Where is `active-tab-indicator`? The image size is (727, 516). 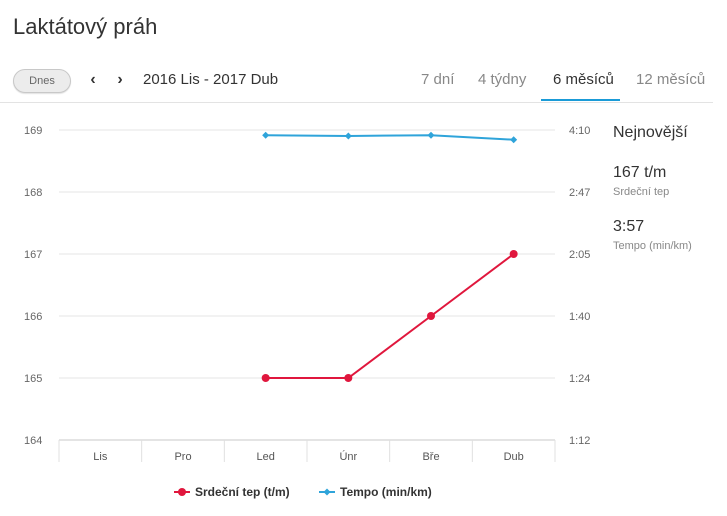
active-tab-indicator is located at coordinates (580, 100).